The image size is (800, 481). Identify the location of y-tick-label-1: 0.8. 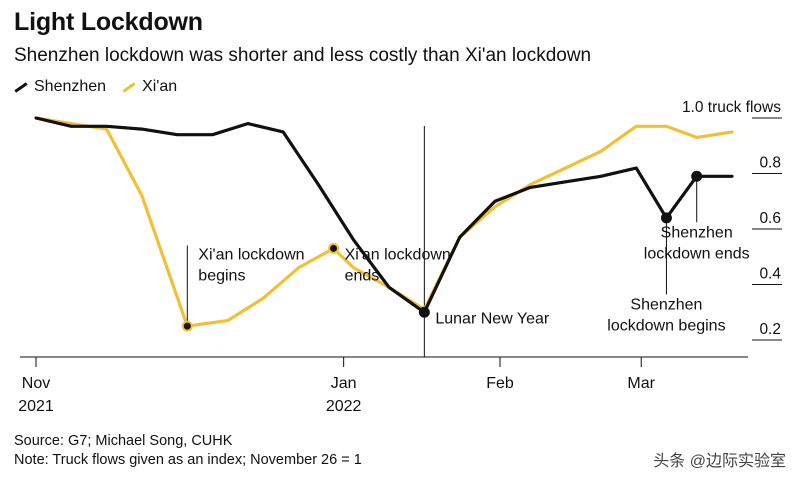
(770, 163).